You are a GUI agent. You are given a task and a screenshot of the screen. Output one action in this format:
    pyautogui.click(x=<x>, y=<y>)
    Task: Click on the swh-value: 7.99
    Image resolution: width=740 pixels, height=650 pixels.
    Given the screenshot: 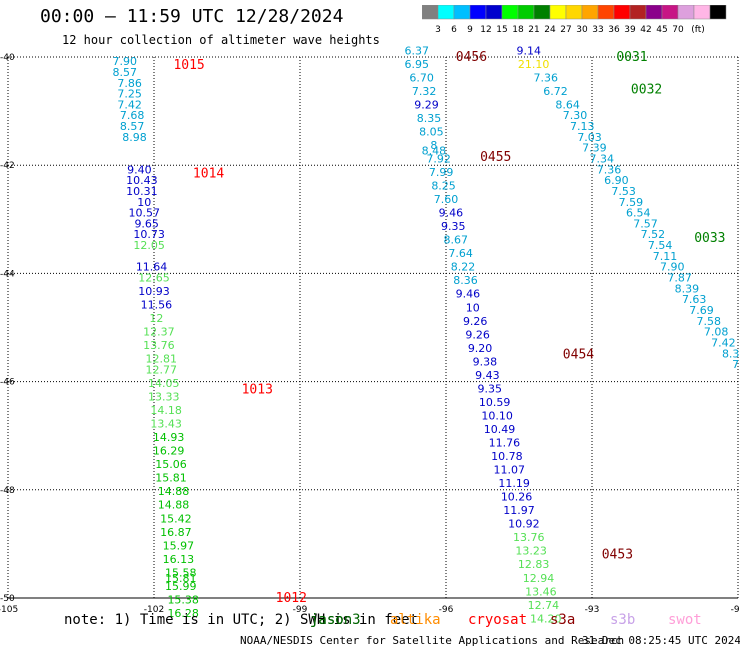 What is the action you would take?
    pyautogui.click(x=441, y=172)
    